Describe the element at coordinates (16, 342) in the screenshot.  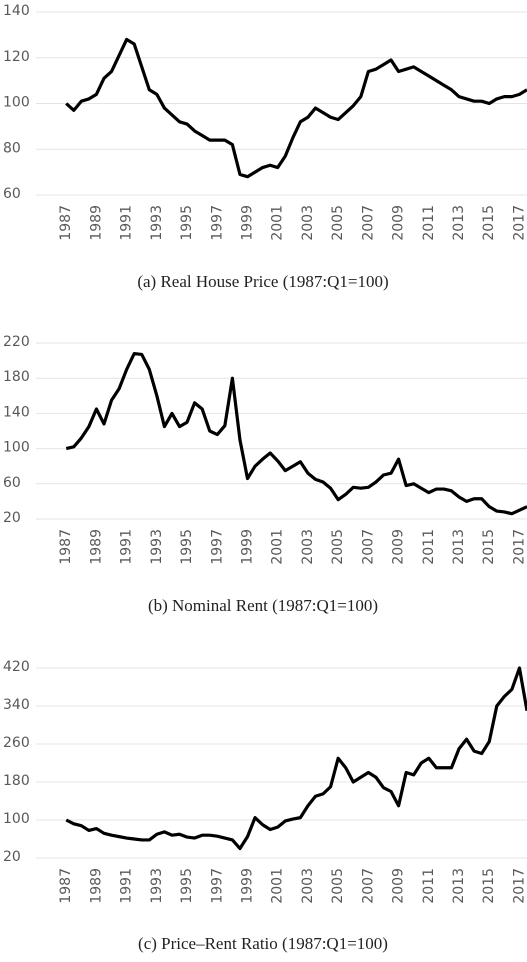
I see `y-tick-label: 220` at that location.